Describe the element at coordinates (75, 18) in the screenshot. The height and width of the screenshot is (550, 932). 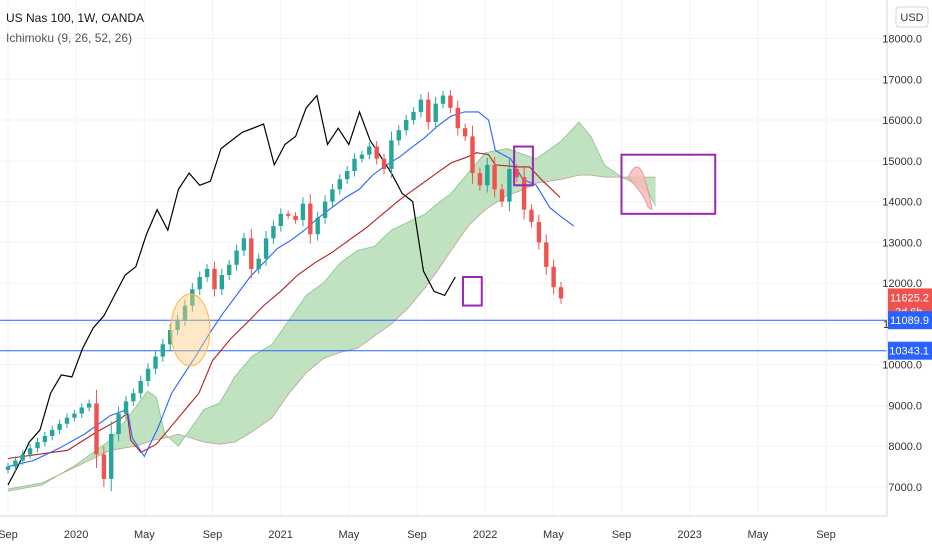
I see `symbol-title: US Nas 100, 1W, OANDA` at that location.